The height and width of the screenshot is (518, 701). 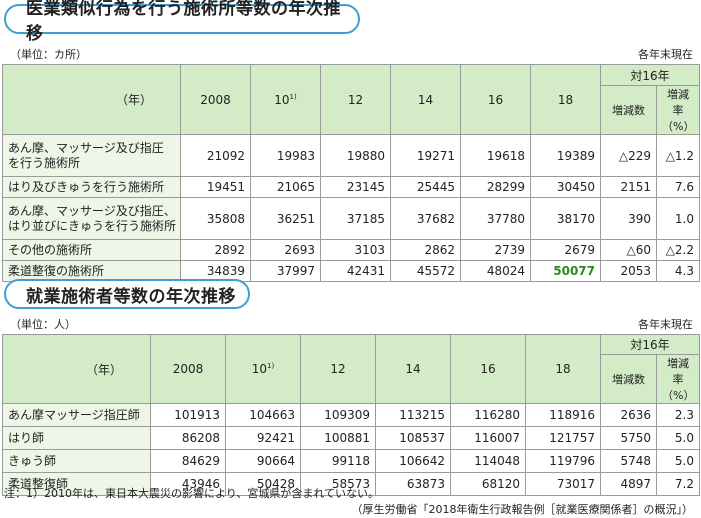 I want to click on value-cell: 58573, so click(x=338, y=484).